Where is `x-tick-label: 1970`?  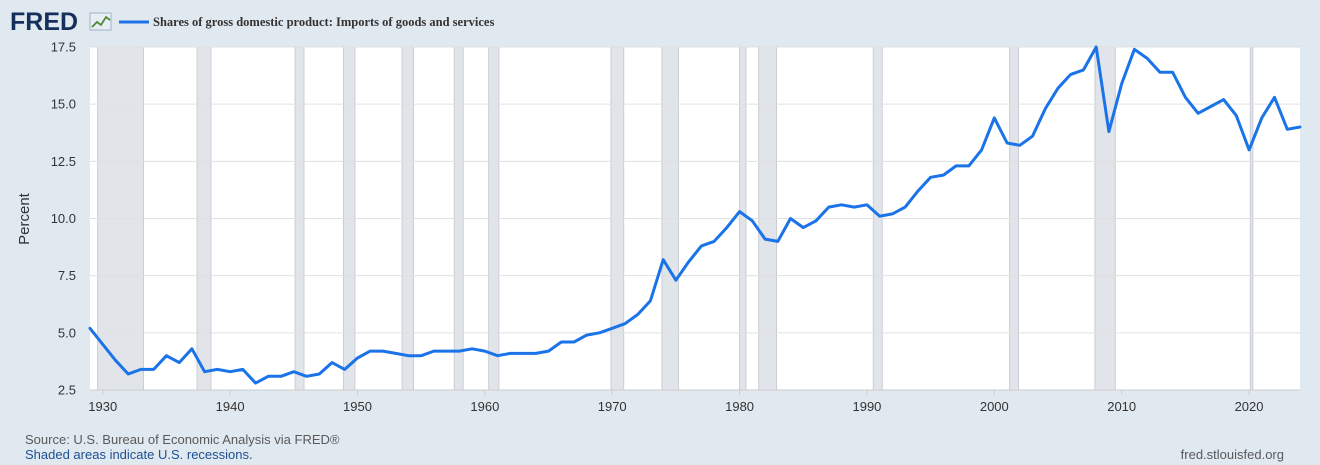 x-tick-label: 1970 is located at coordinates (612, 406).